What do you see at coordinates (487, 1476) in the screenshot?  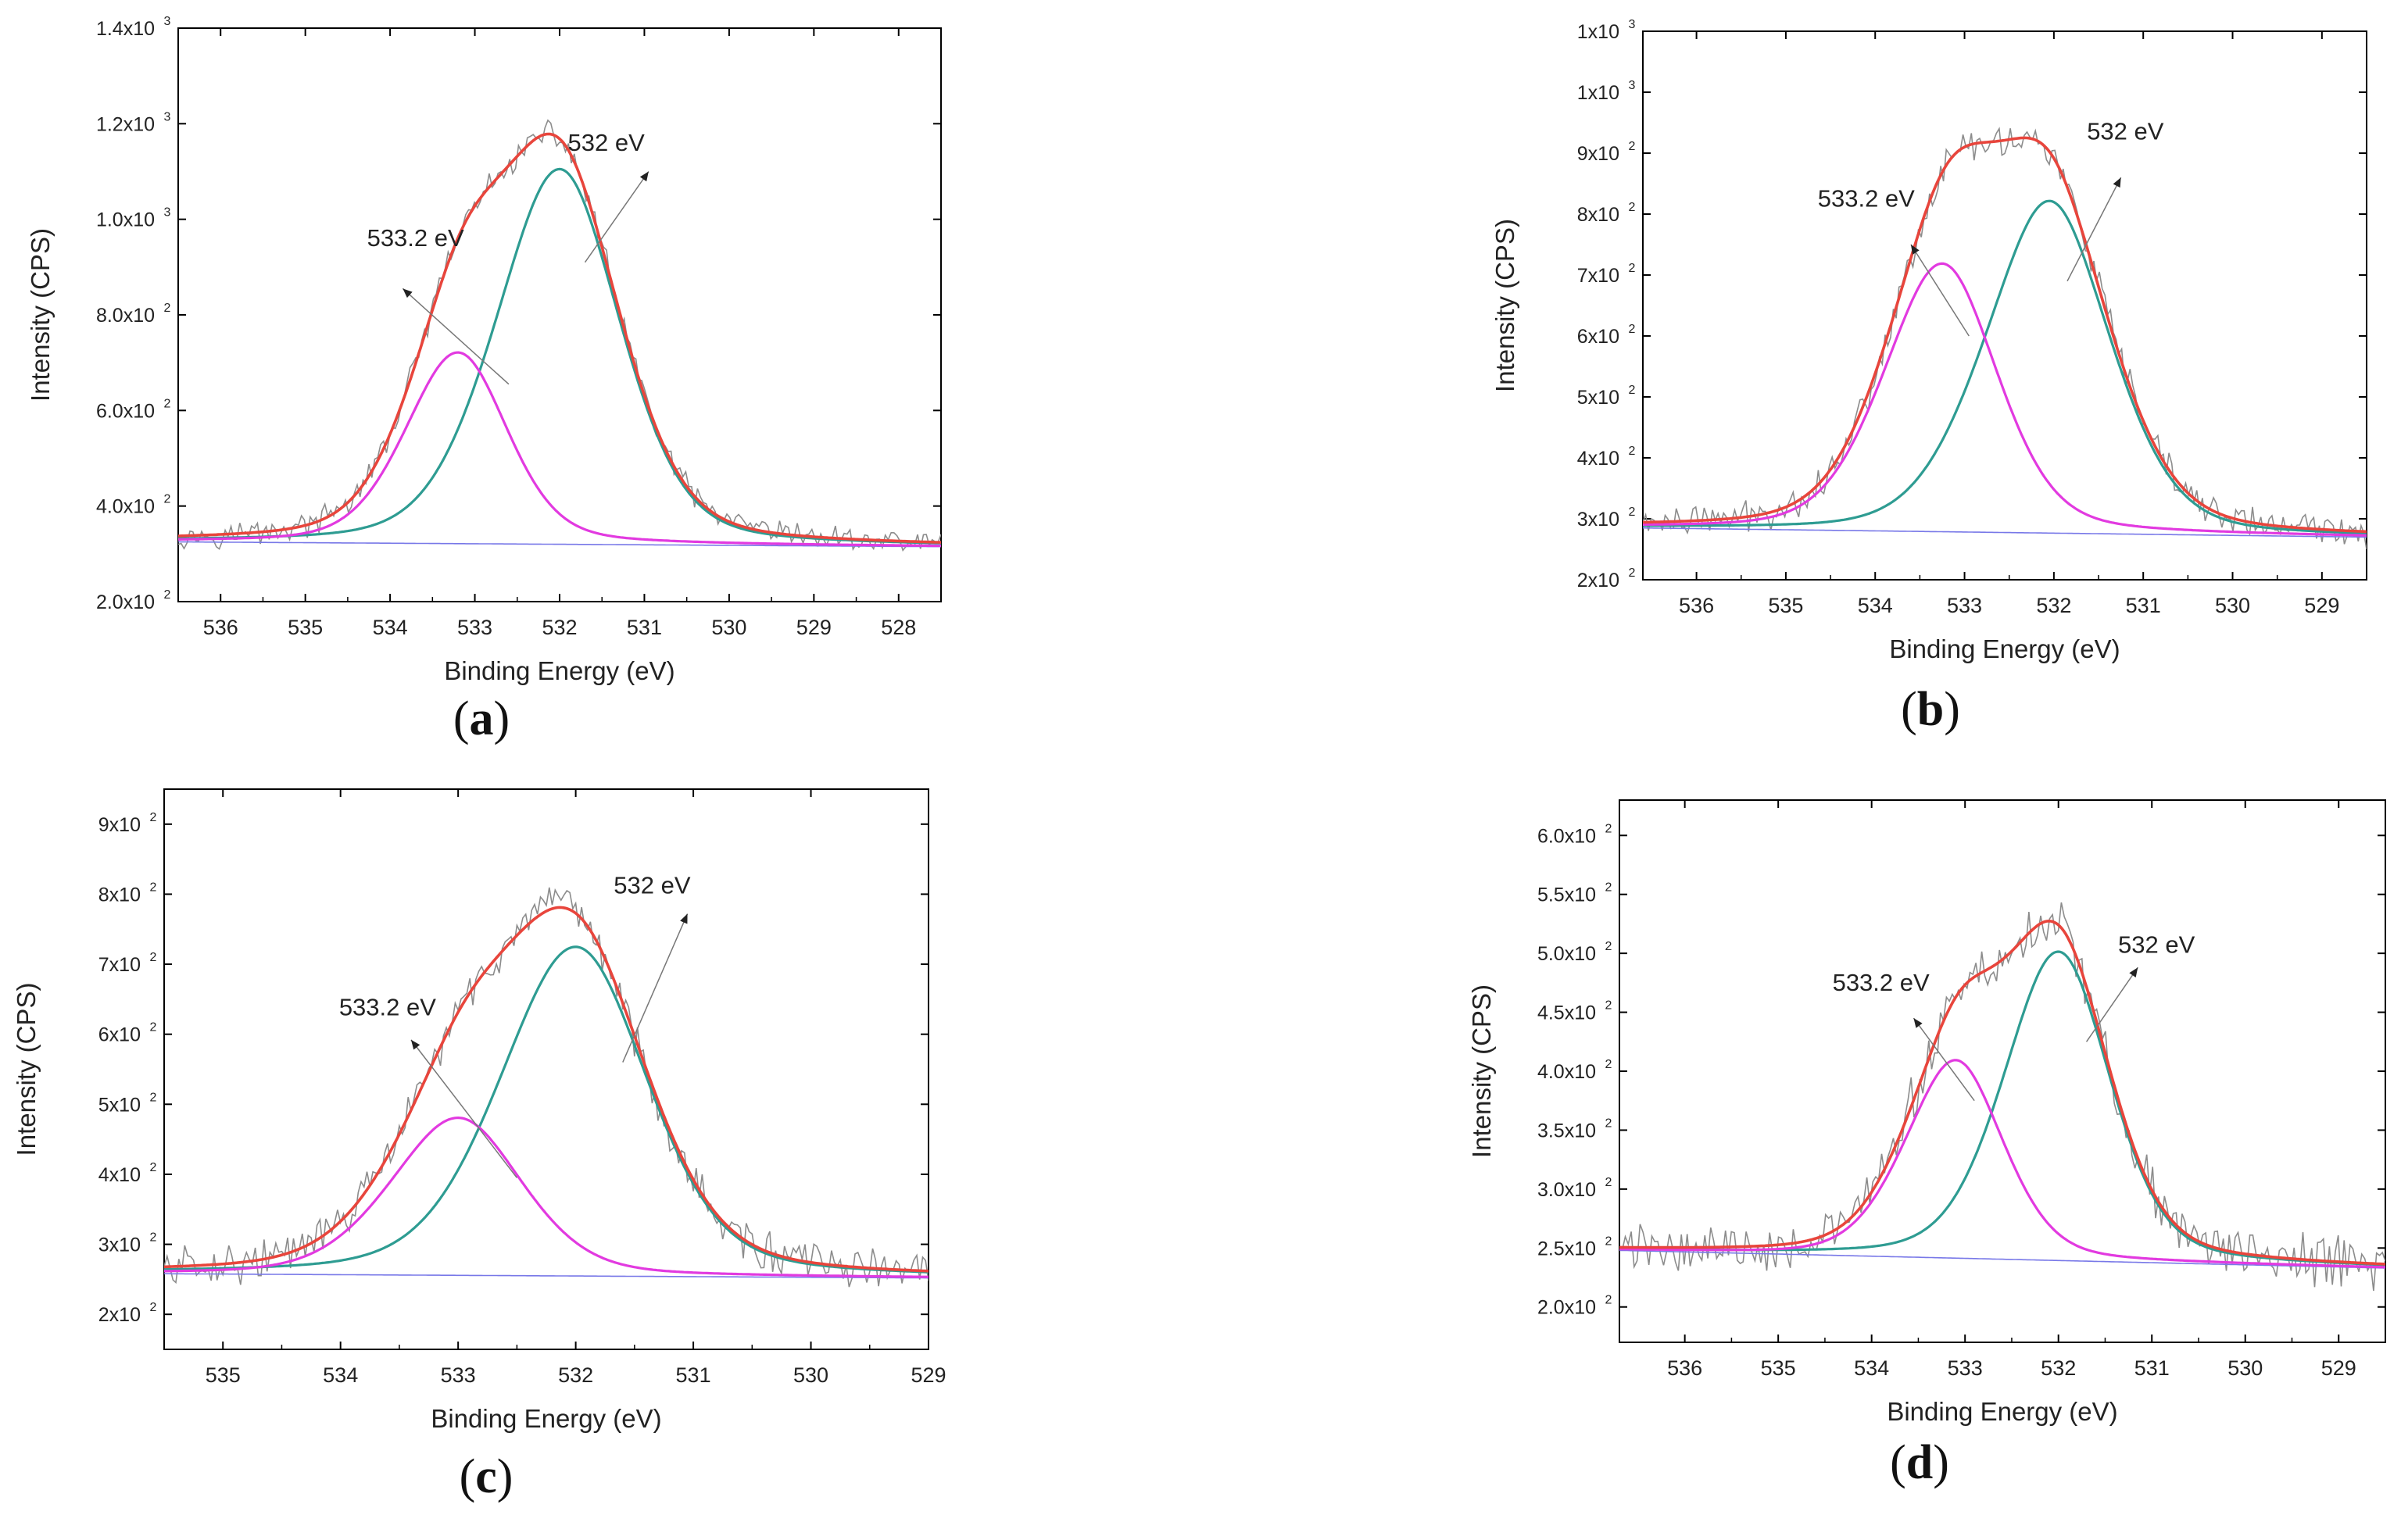 I see `panel-label: (c)` at bounding box center [487, 1476].